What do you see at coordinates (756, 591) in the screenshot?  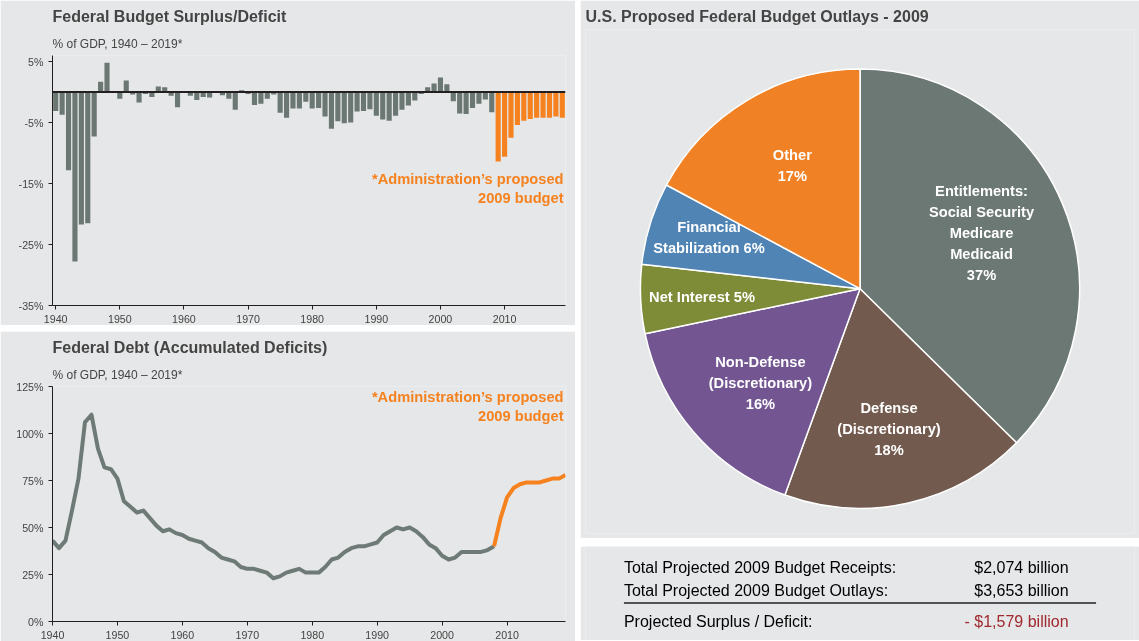 I see `text: Total Projected 2009 Budget Outlays:` at bounding box center [756, 591].